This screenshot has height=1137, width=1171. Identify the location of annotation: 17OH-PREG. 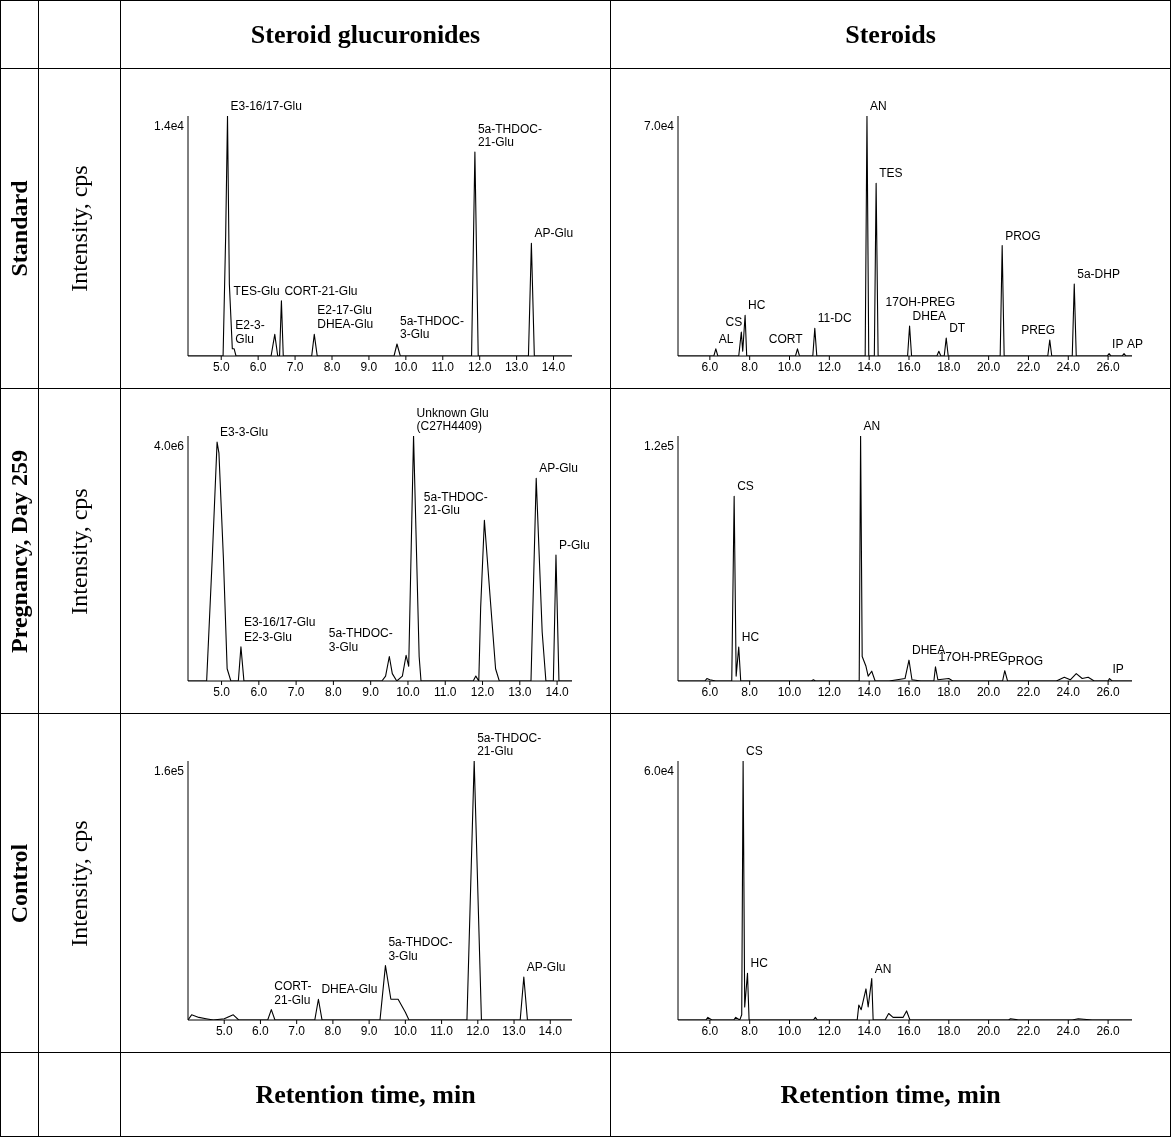
(920, 301).